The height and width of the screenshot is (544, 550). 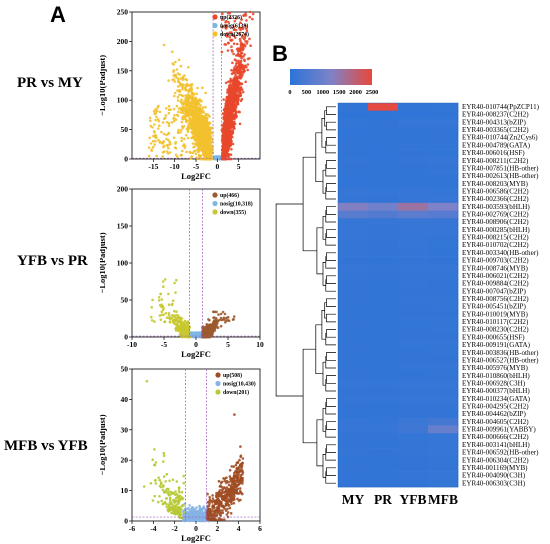 What do you see at coordinates (123, 189) in the screenshot?
I see `y-tick-label: 200` at bounding box center [123, 189].